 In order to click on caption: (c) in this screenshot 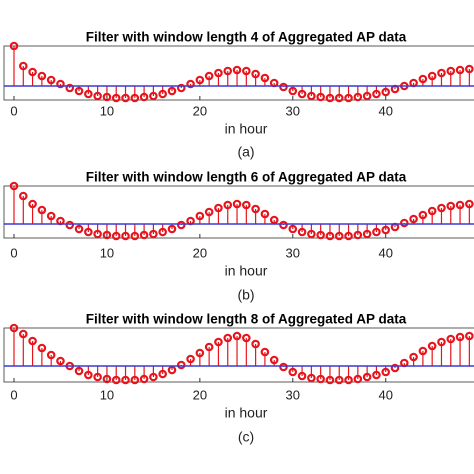, I will do `click(246, 437)`.